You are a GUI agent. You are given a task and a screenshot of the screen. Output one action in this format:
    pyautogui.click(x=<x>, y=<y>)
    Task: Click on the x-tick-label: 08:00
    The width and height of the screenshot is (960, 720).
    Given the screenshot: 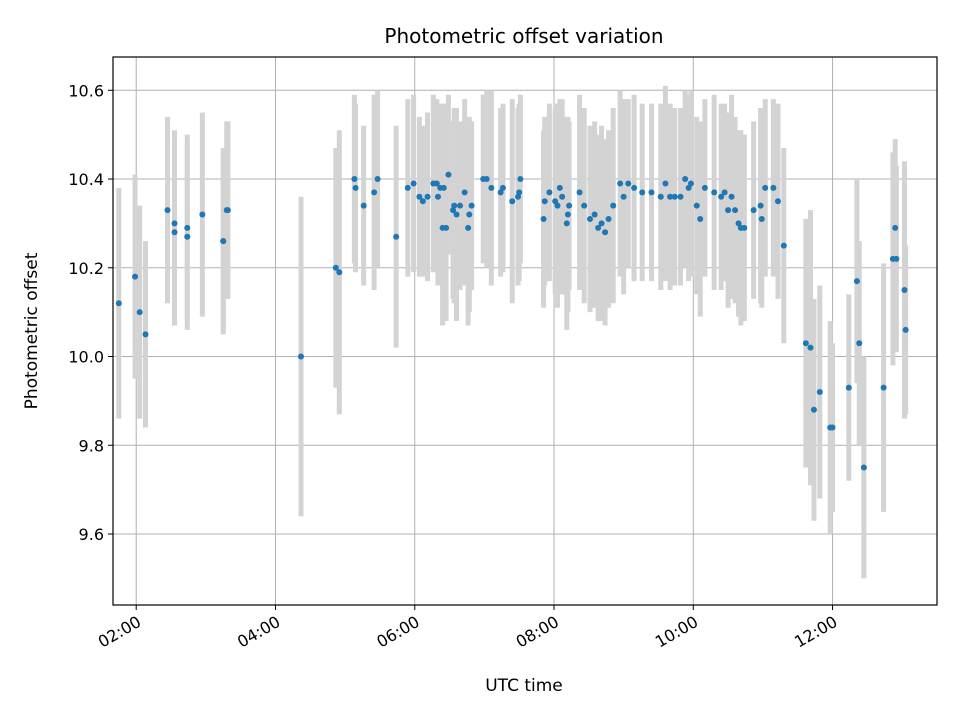 What is the action you would take?
    pyautogui.click(x=537, y=632)
    